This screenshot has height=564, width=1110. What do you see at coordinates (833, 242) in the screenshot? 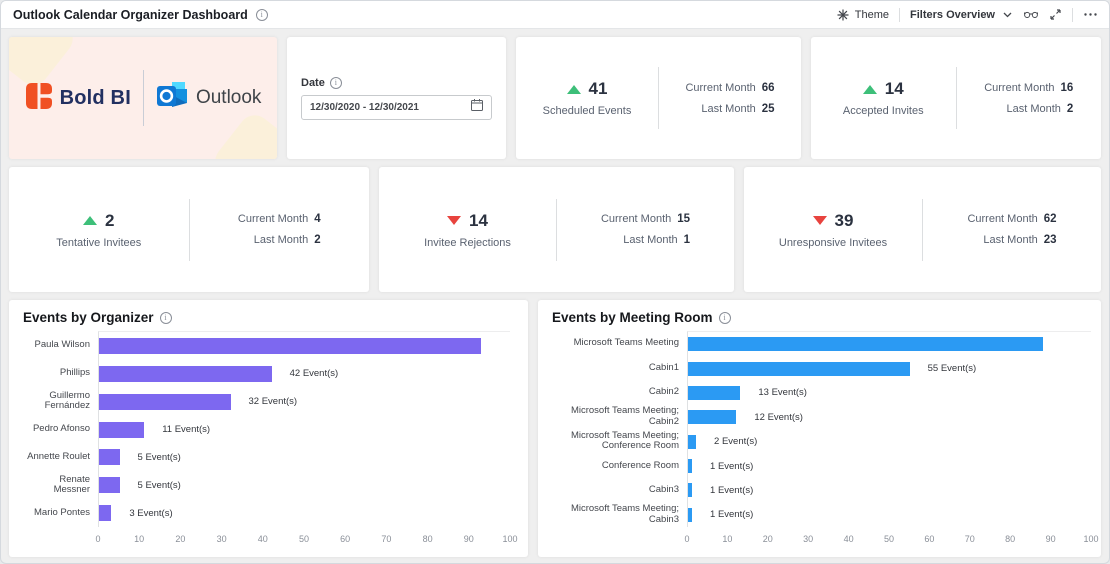
I see `kpi-label: Unresponsive Invitees` at bounding box center [833, 242].